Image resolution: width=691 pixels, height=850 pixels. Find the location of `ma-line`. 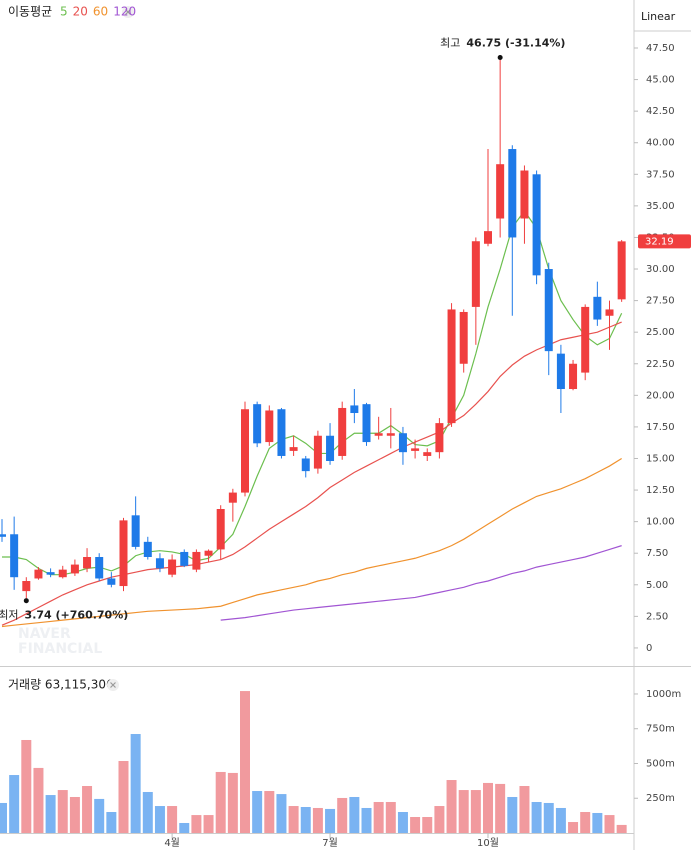

ma-line is located at coordinates (421, 583).